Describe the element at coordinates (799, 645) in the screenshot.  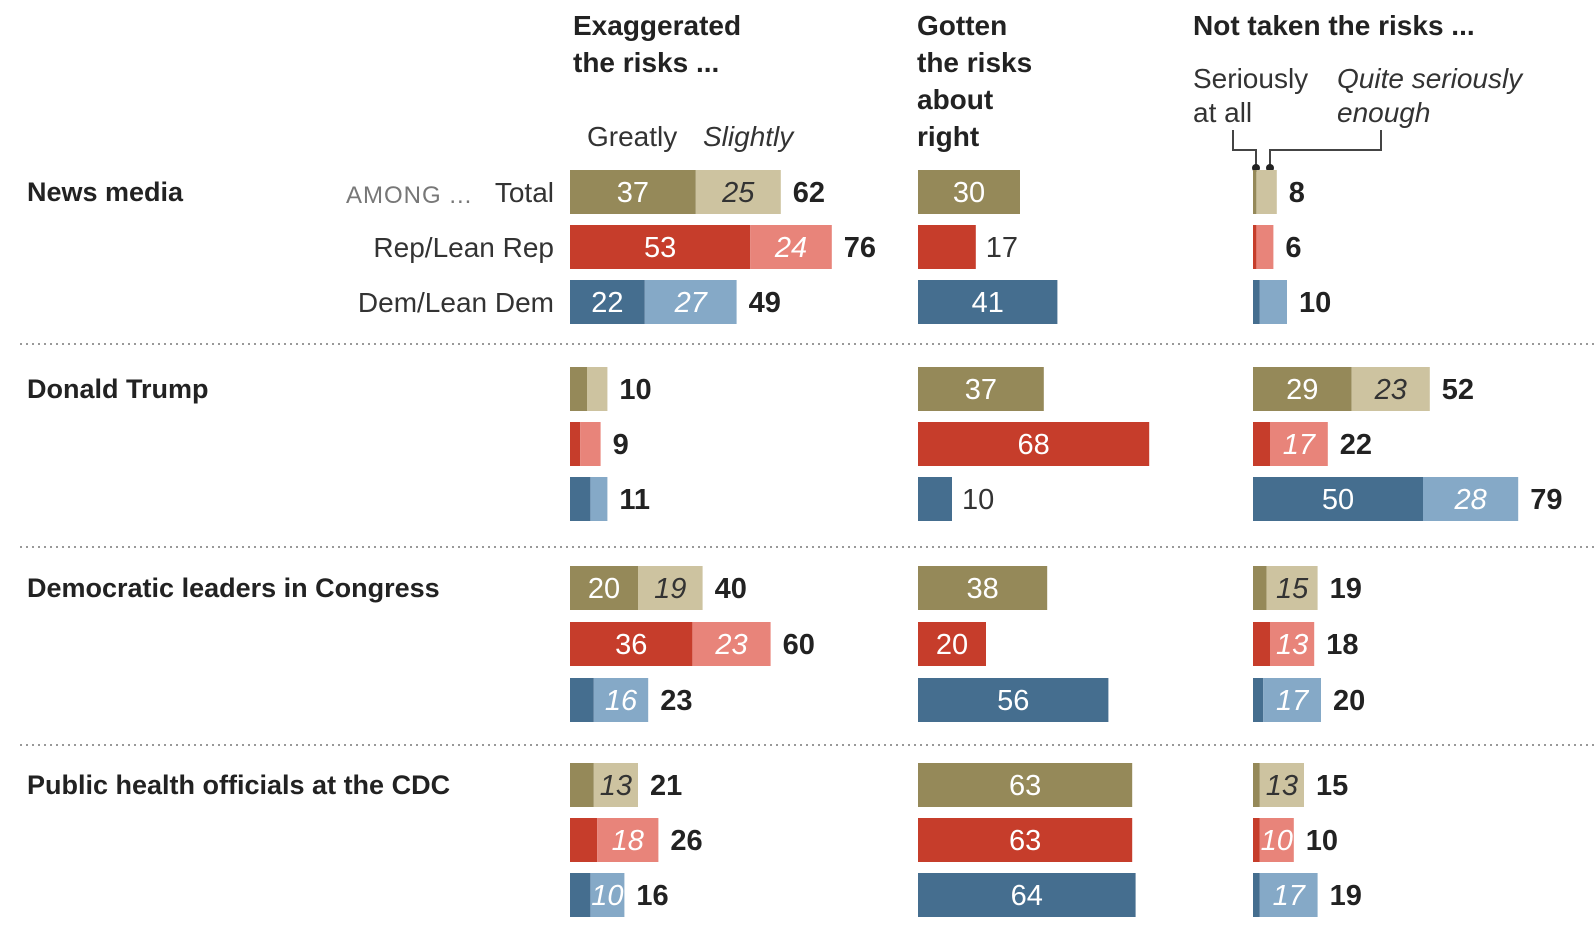
I see `label-exaggerated-net: 60` at that location.